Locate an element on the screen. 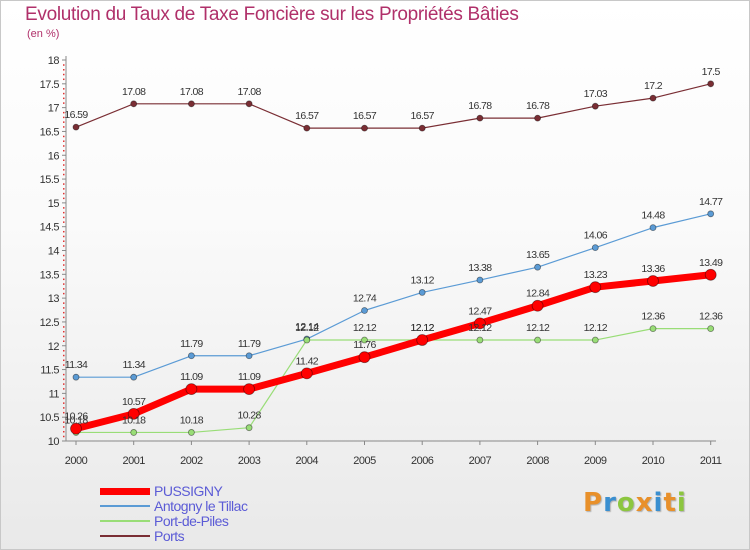  unit-label: (en %) is located at coordinates (43, 34).